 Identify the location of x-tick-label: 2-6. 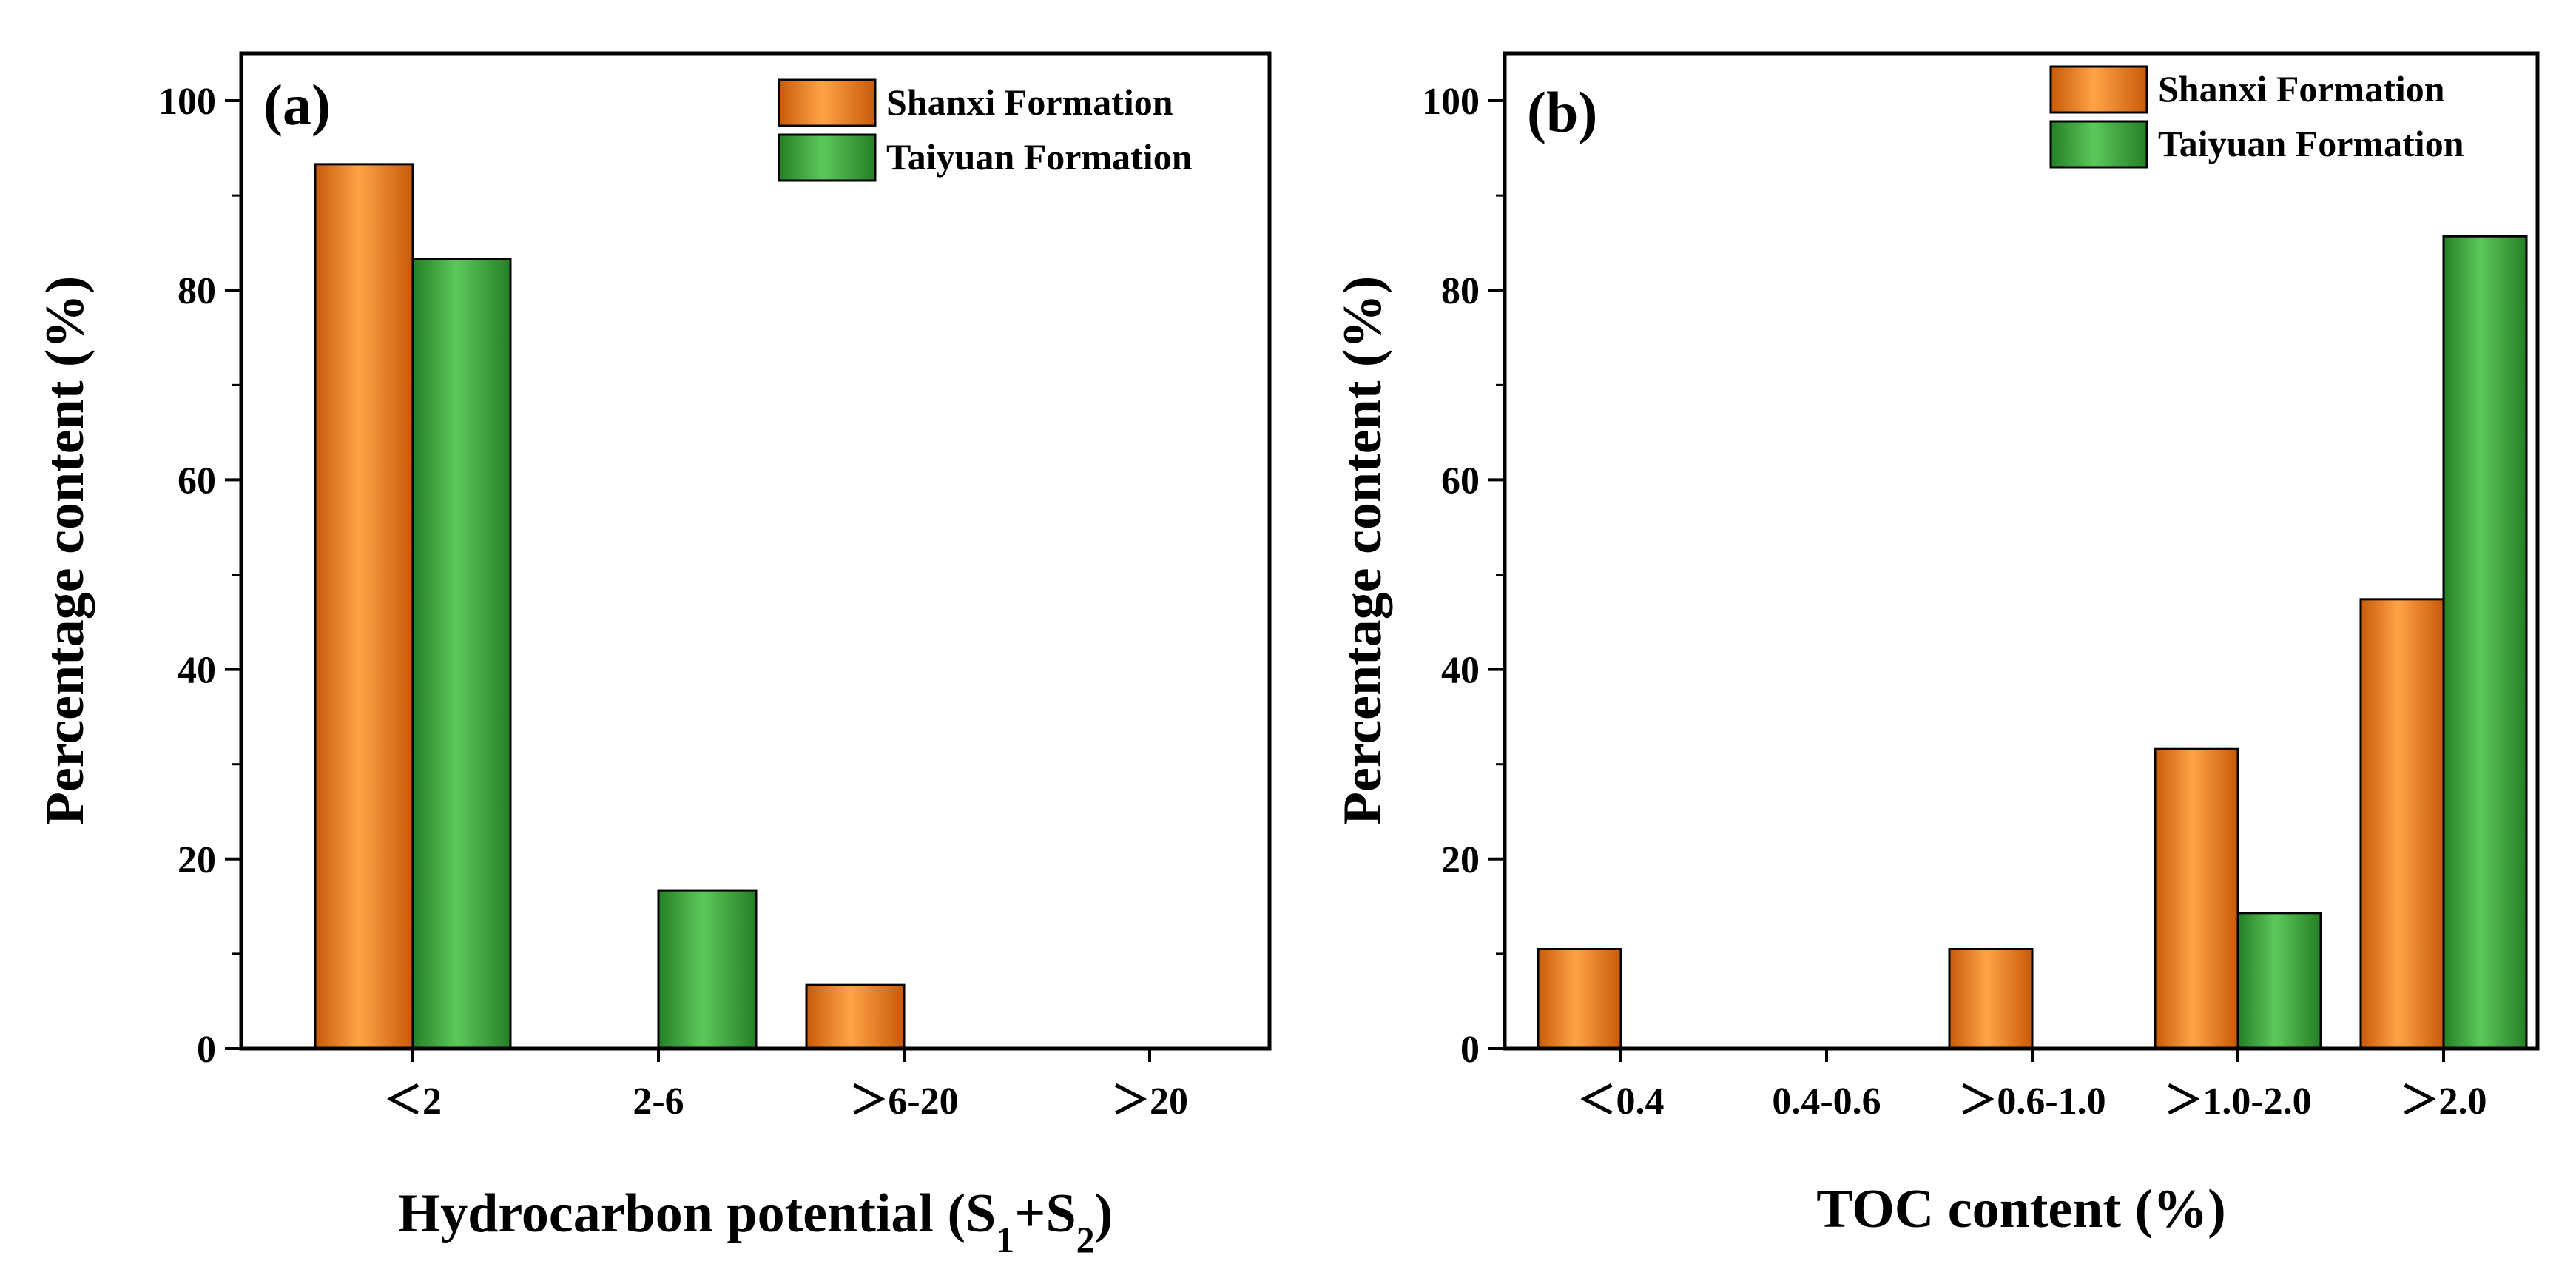
(658, 1101).